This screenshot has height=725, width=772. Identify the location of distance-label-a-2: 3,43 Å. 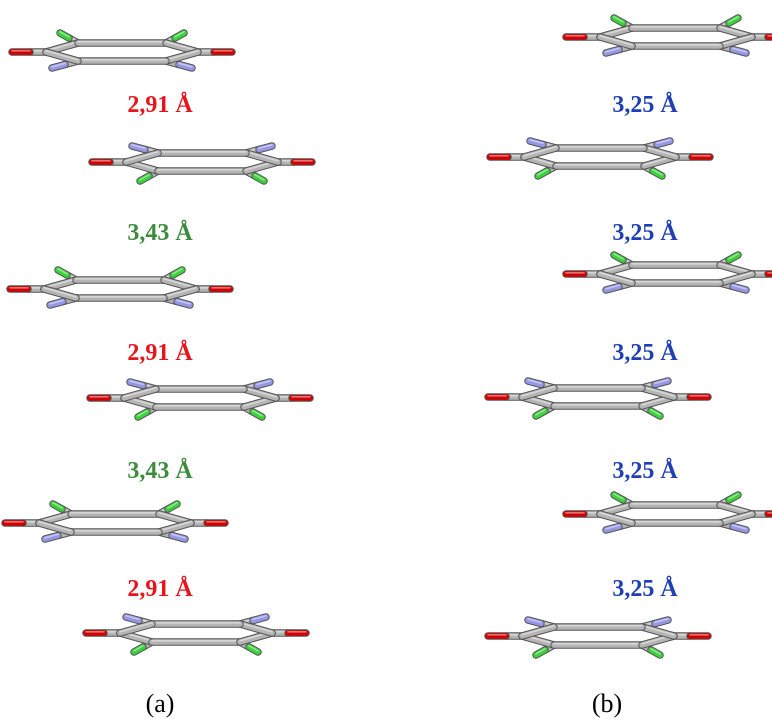
(160, 233).